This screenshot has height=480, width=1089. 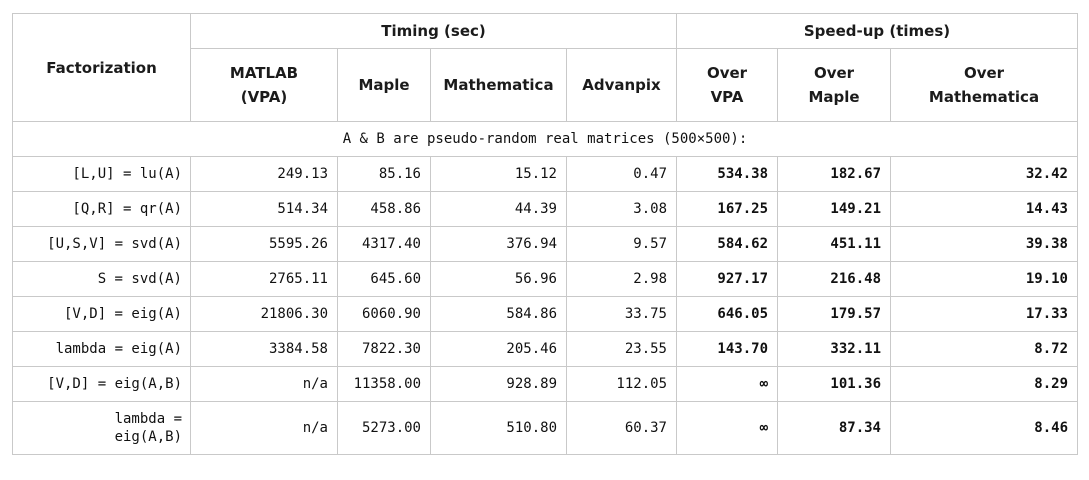 What do you see at coordinates (101, 209) in the screenshot?
I see `factorization-cell: [Q,R] = qr(A)` at bounding box center [101, 209].